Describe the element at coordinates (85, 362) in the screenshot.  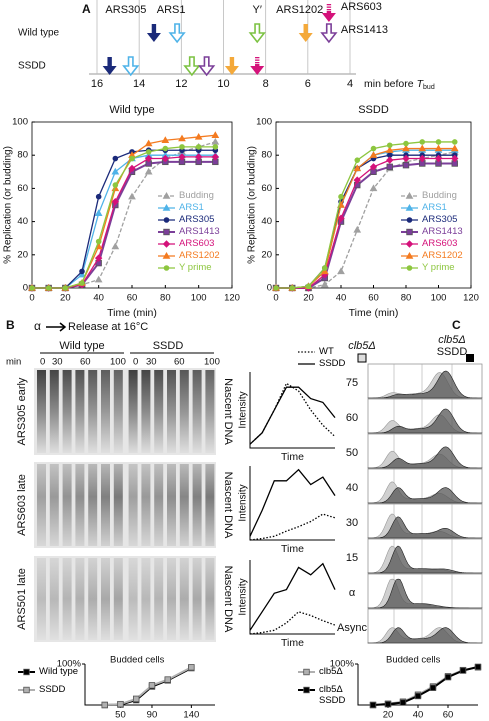
I see `gel-lane-label: 60` at that location.